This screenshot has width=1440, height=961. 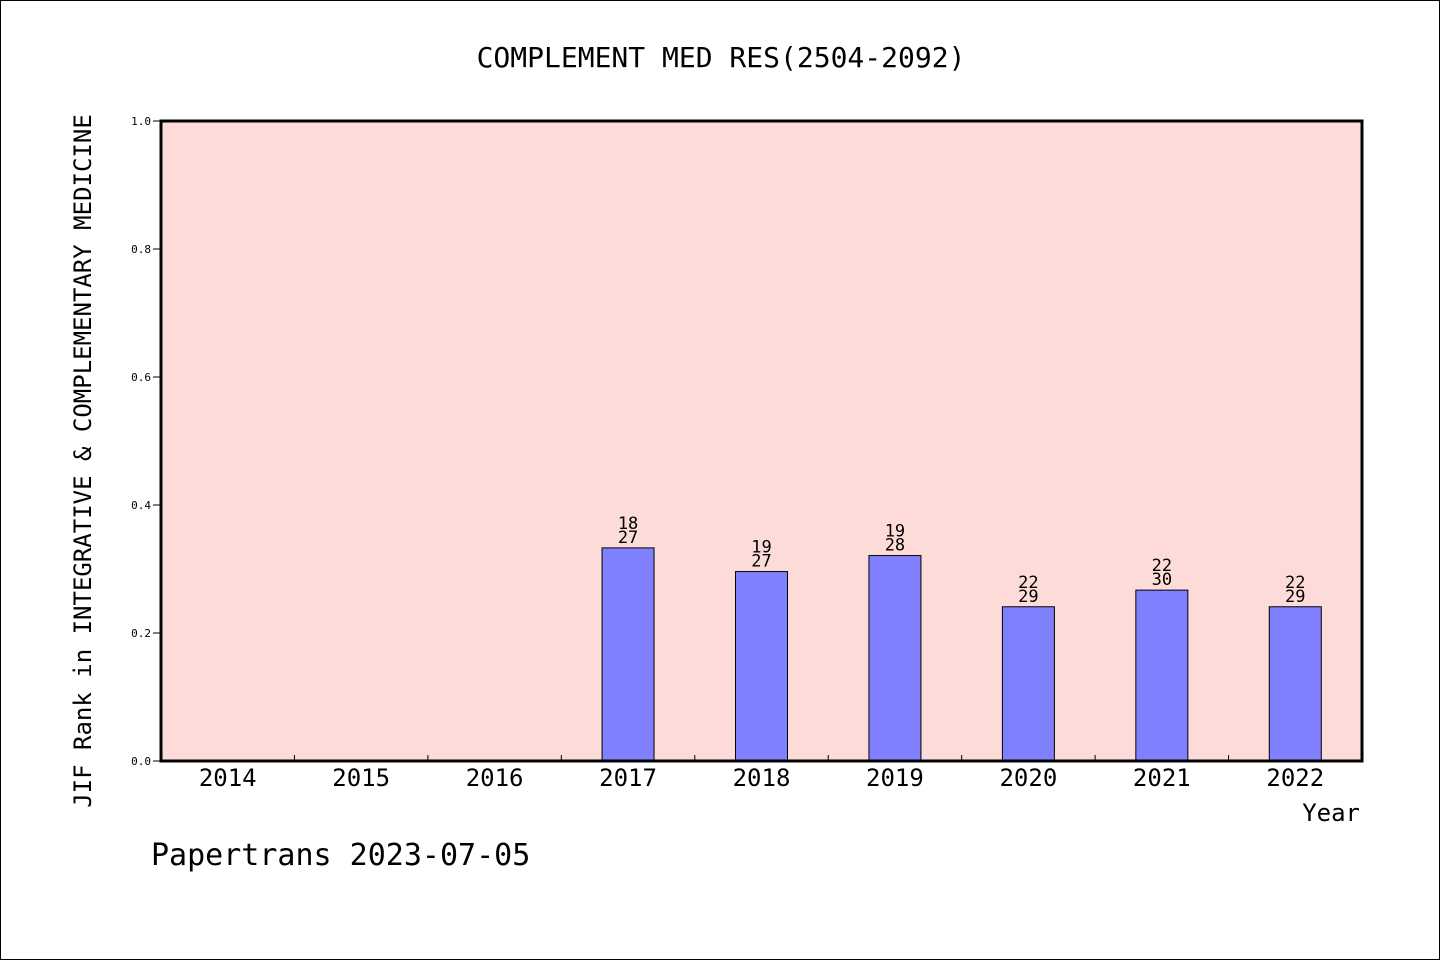 I want to click on x-tick-label: 2019, so click(x=895, y=778).